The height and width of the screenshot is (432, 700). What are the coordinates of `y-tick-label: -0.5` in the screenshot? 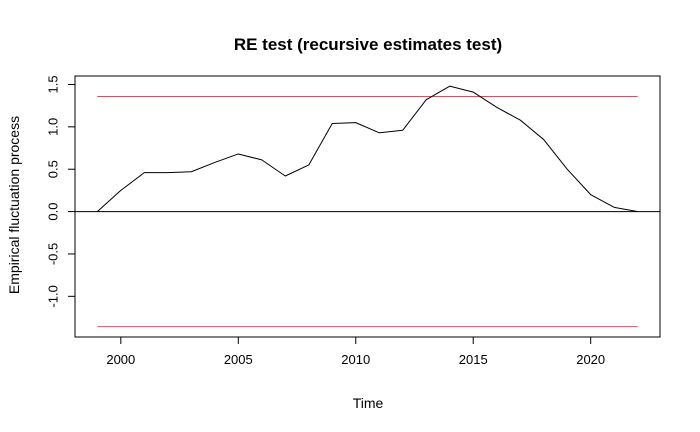 It's located at (53, 254).